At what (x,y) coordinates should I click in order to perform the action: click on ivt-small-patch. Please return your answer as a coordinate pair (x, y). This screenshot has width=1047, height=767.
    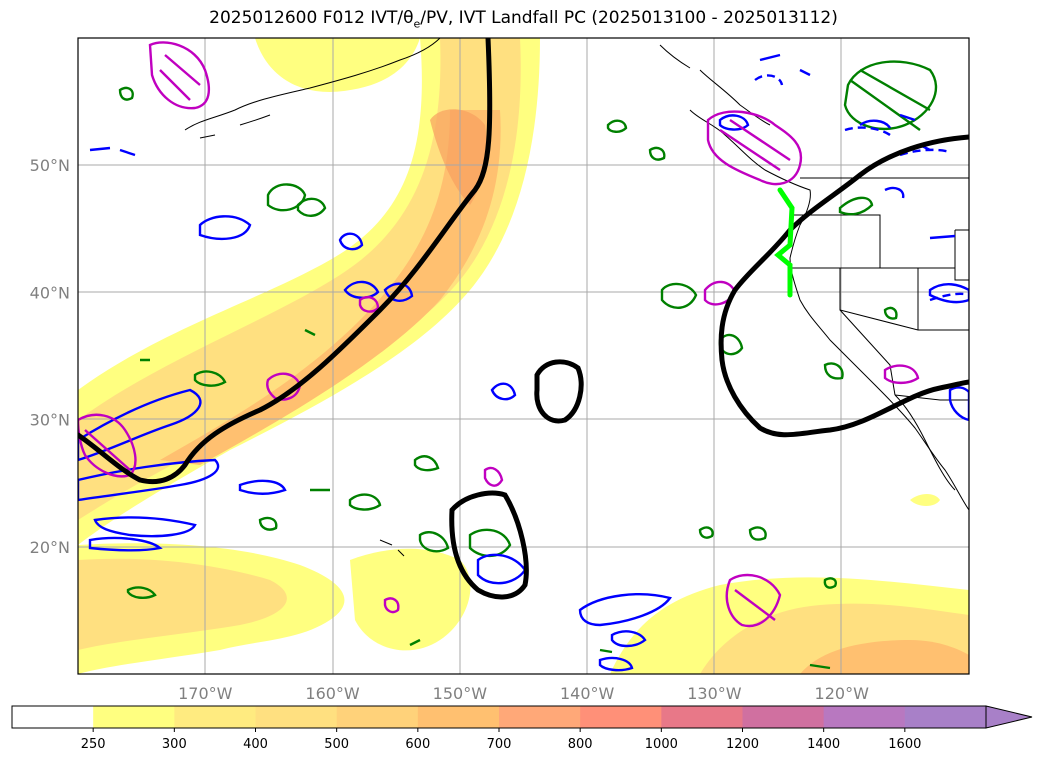
    Looking at the image, I should click on (925, 500).